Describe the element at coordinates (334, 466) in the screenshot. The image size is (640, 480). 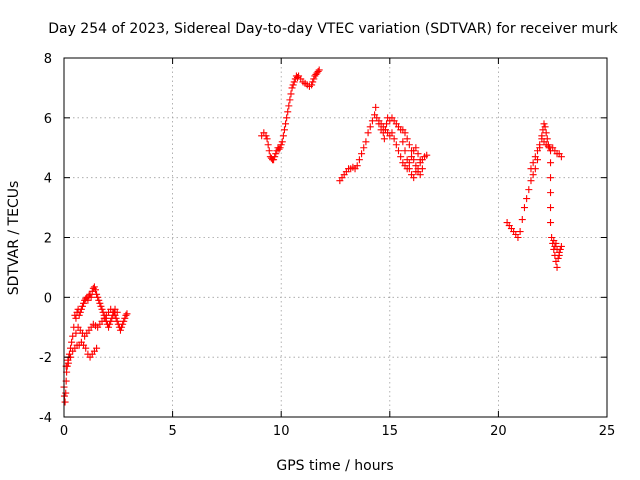
I see `x-axis-label: GPS time / hours` at that location.